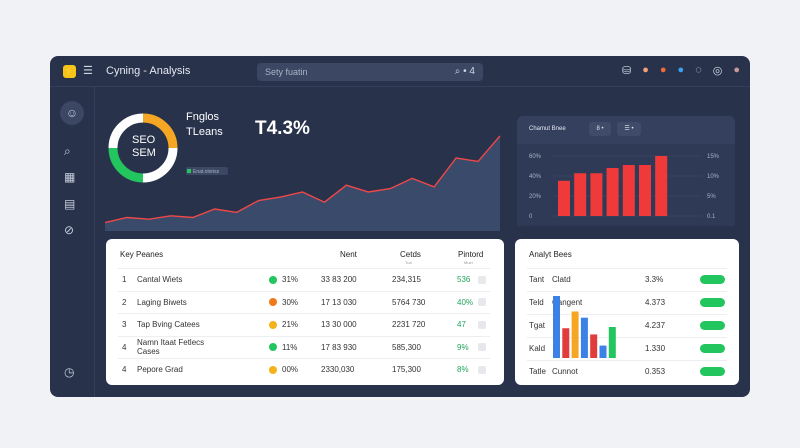 Image resolution: width=800 pixels, height=448 pixels. Describe the element at coordinates (561, 279) in the screenshot. I see `analytics-name: Clatd` at that location.